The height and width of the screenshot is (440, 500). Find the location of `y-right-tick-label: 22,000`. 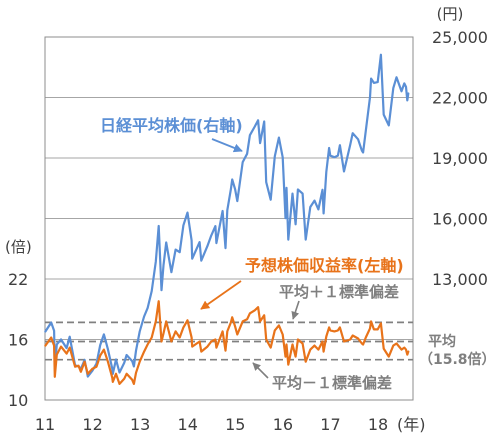

y-right-tick-label: 22,000 is located at coordinates (460, 98).